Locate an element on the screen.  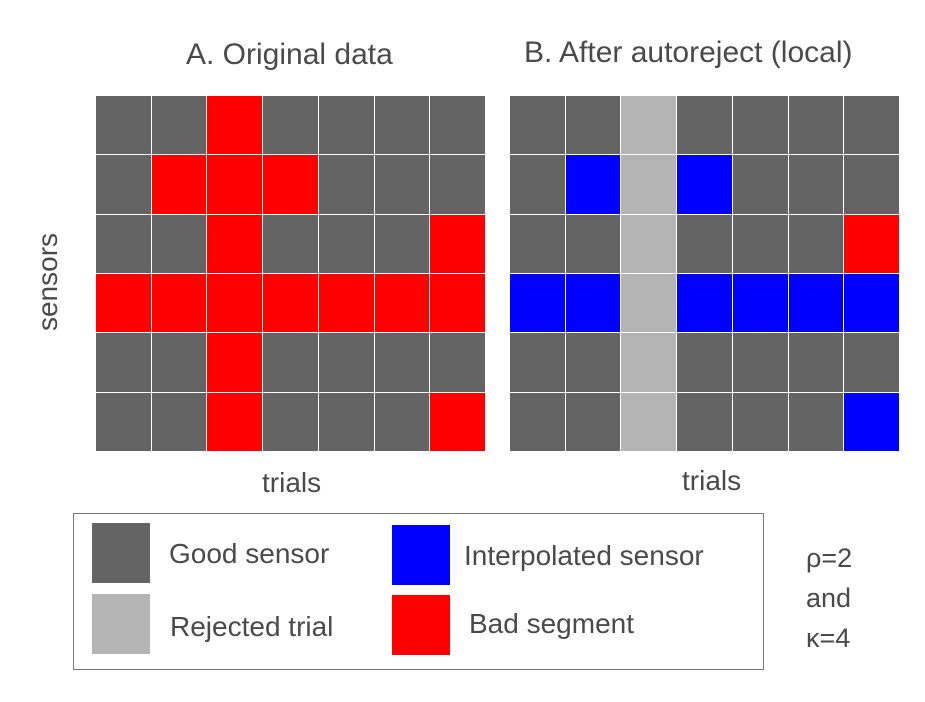
note-and: and is located at coordinates (829, 598).